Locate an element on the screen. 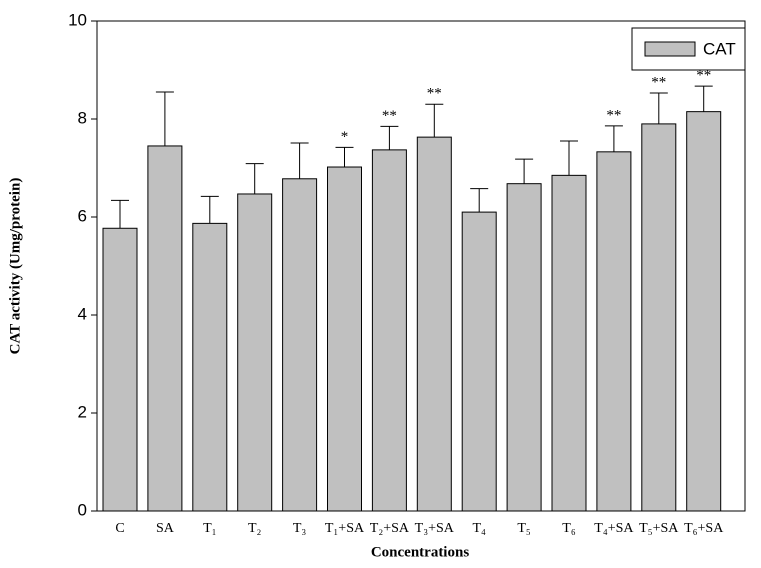 The width and height of the screenshot is (761, 568). y-tick-label: 0 is located at coordinates (82, 509).